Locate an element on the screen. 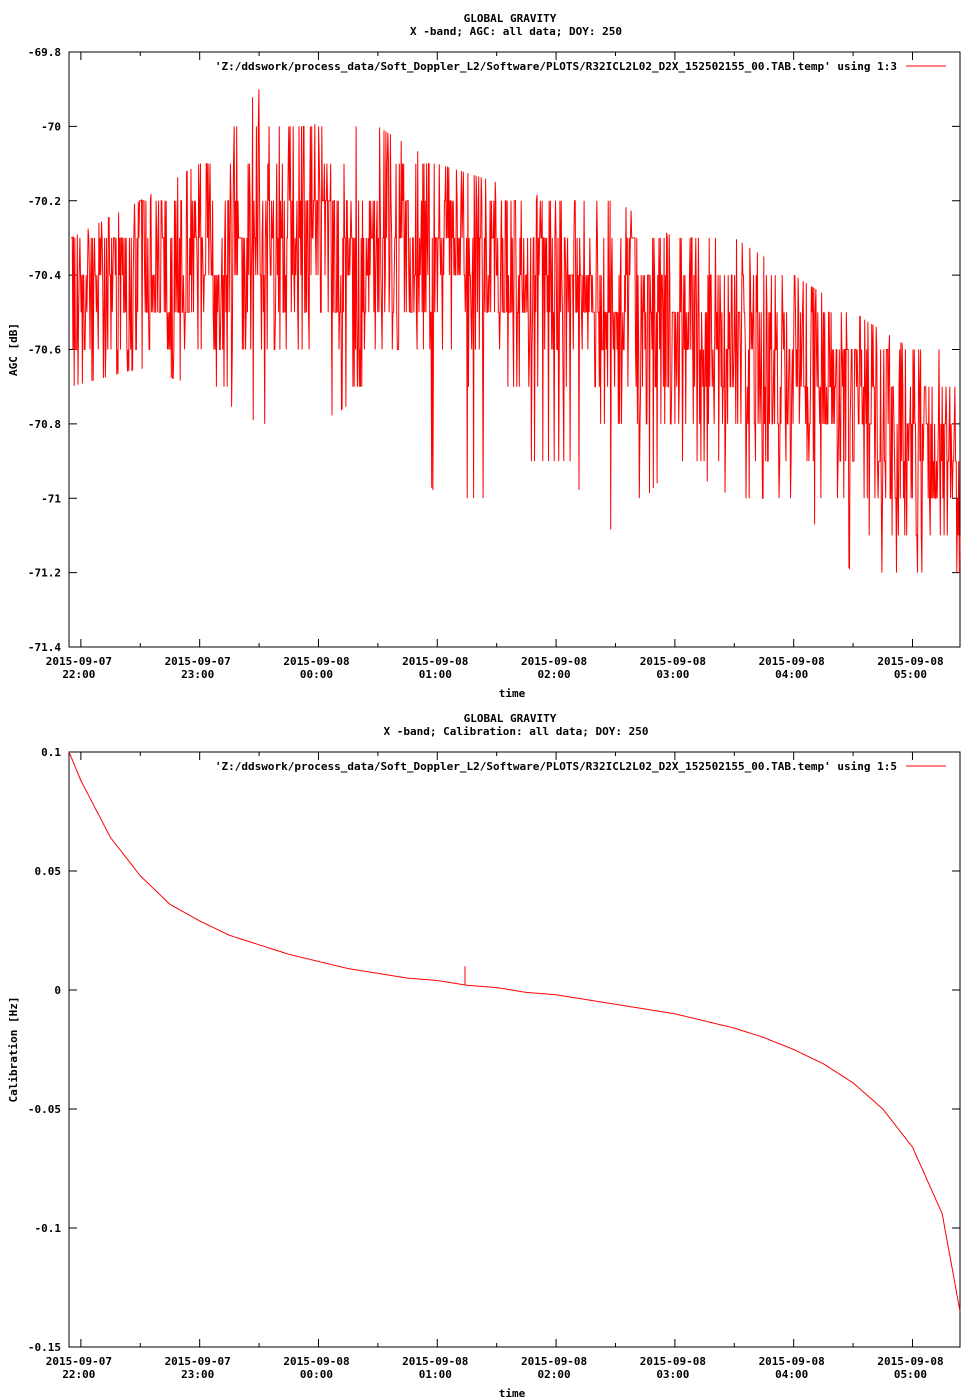 The image size is (980, 1400). chart-subtitle: X -band; AGC: all data; DOY: 250 is located at coordinates (516, 31).